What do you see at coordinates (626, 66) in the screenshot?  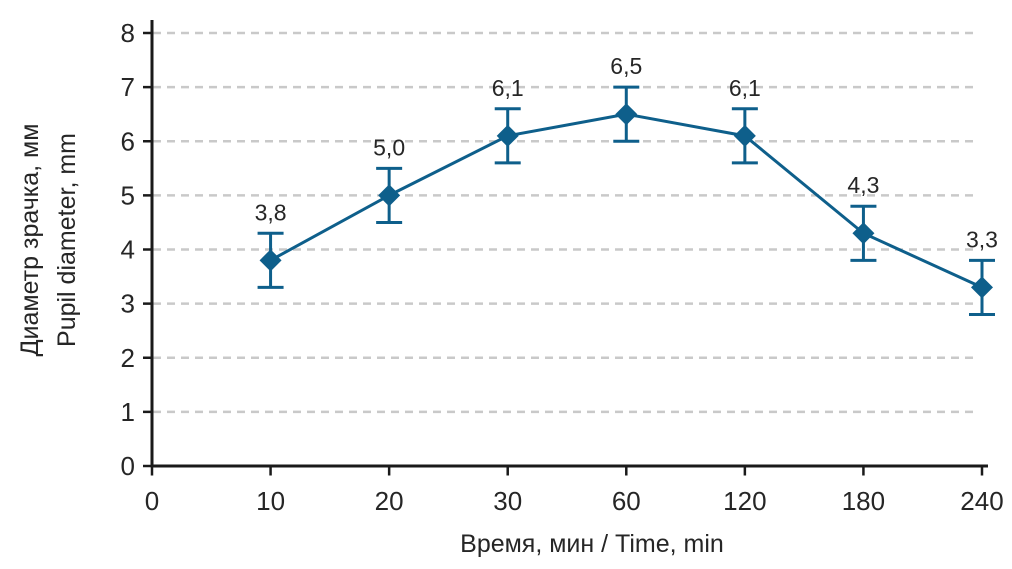 I see `data-point-label: 6,5` at bounding box center [626, 66].